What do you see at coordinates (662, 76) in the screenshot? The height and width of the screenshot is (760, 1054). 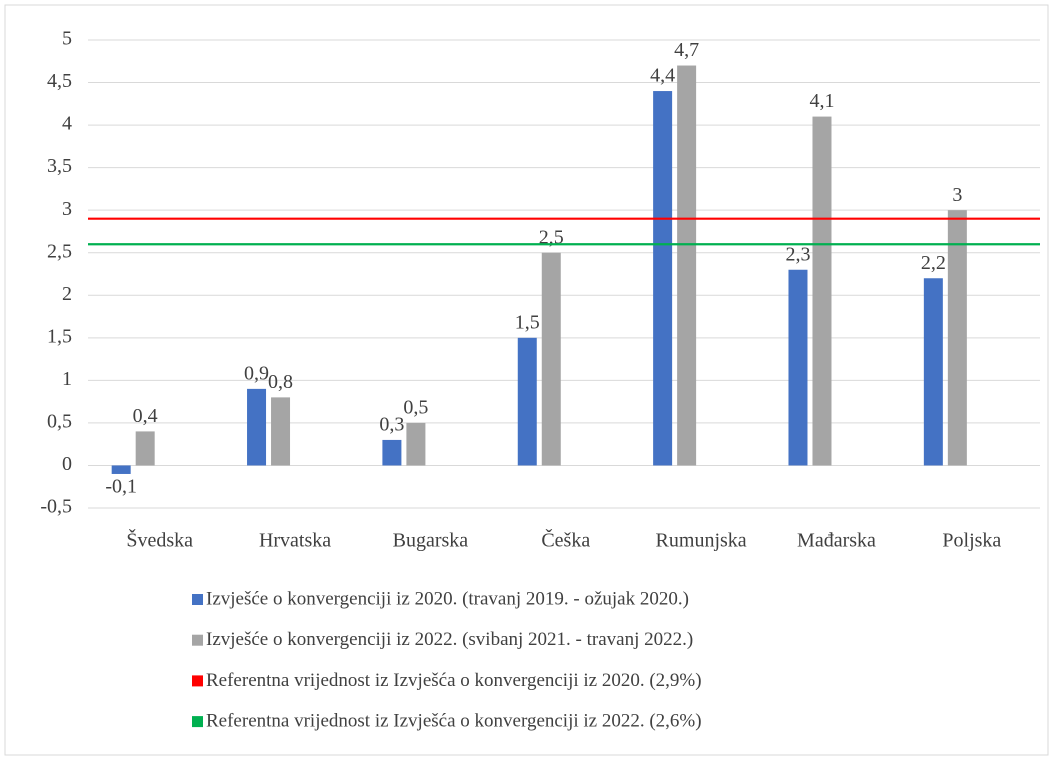 I see `data-label: 4,4` at bounding box center [662, 76].